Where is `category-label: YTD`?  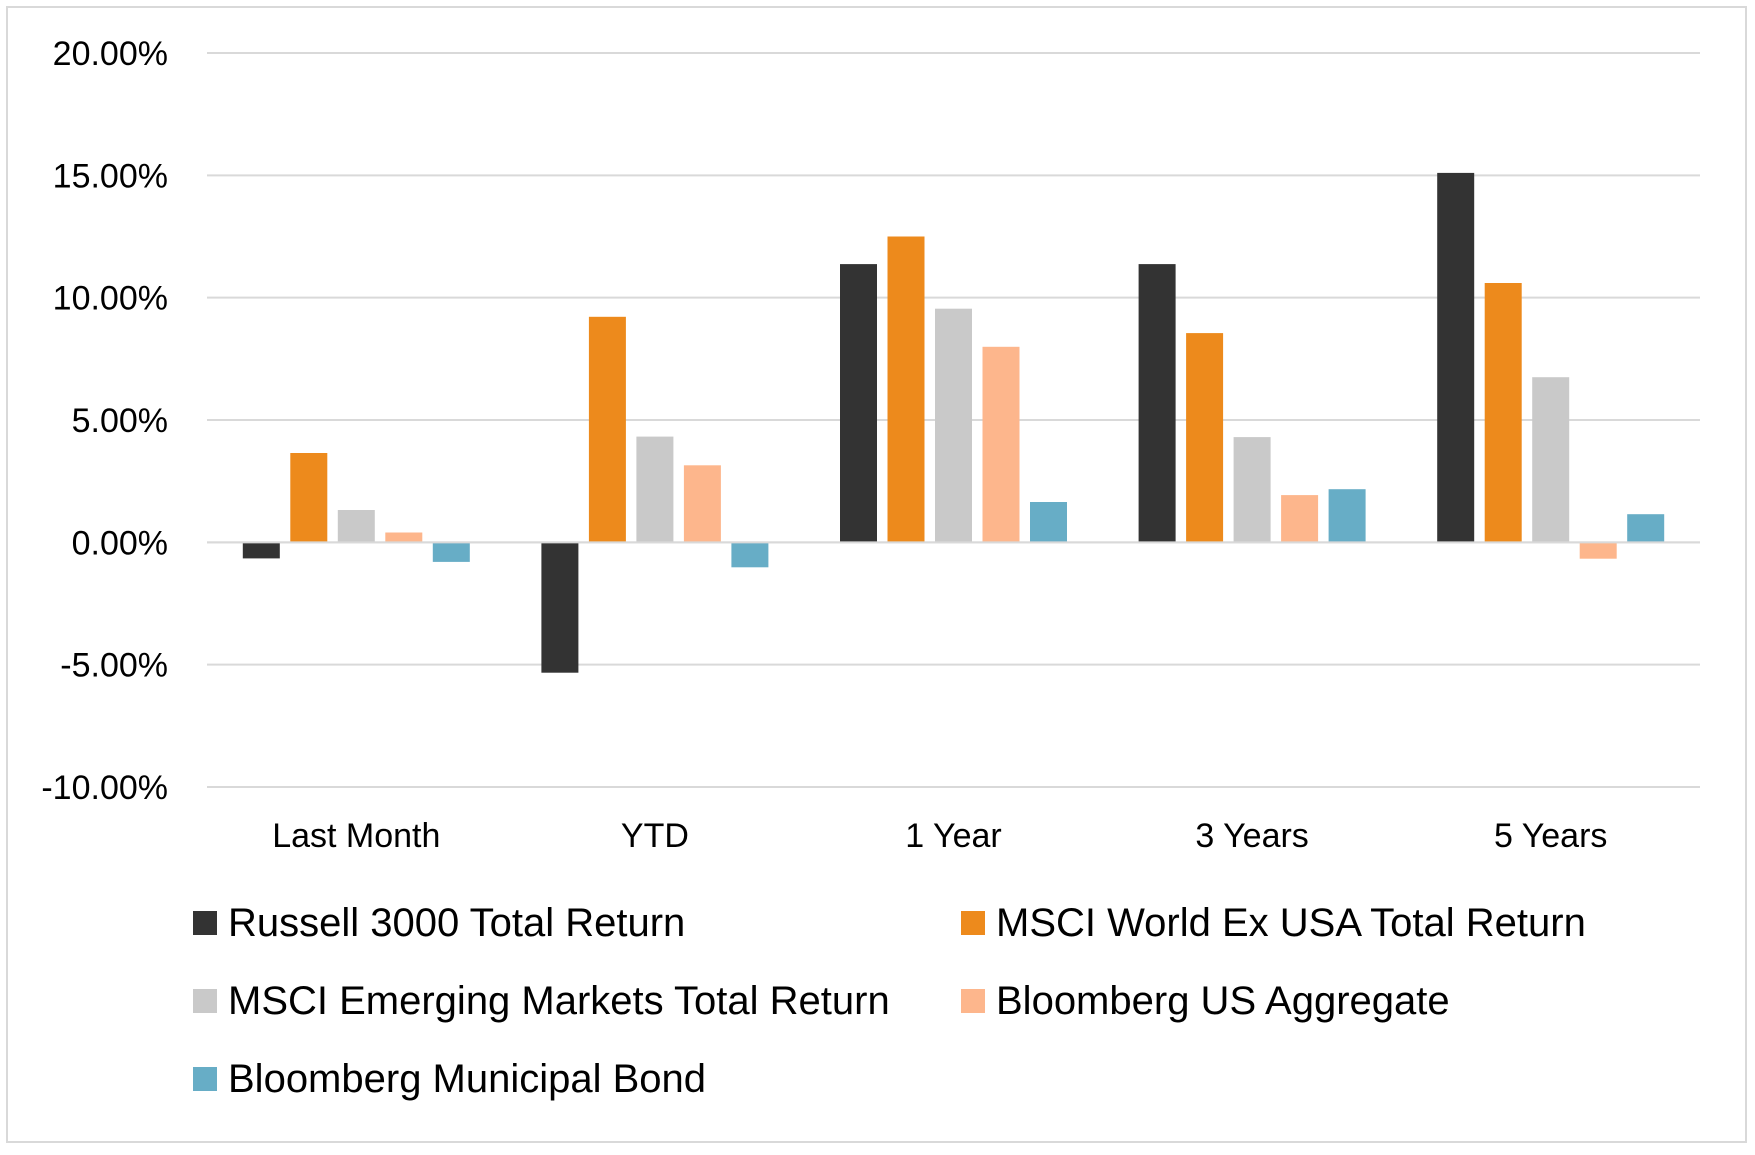 category-label: YTD is located at coordinates (655, 836).